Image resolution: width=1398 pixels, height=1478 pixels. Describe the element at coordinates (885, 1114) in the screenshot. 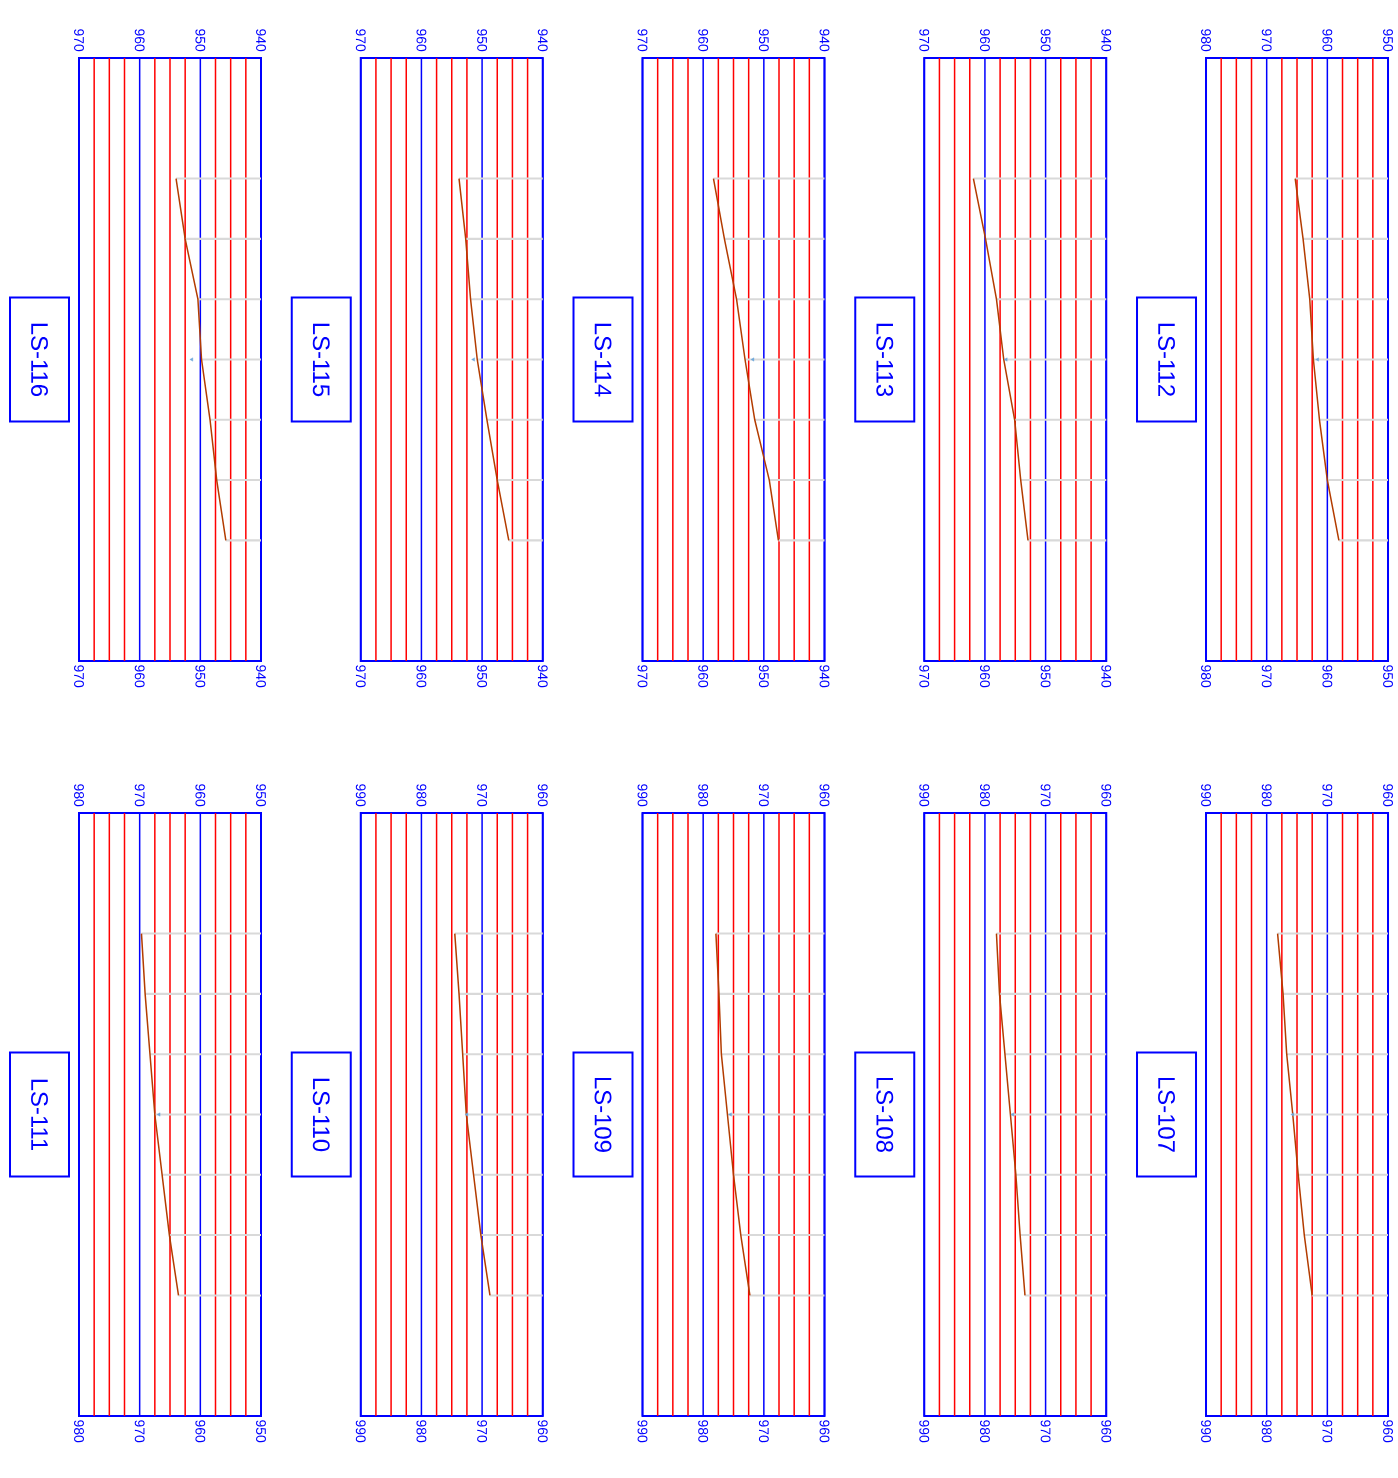

I see `text: LS-108` at that location.